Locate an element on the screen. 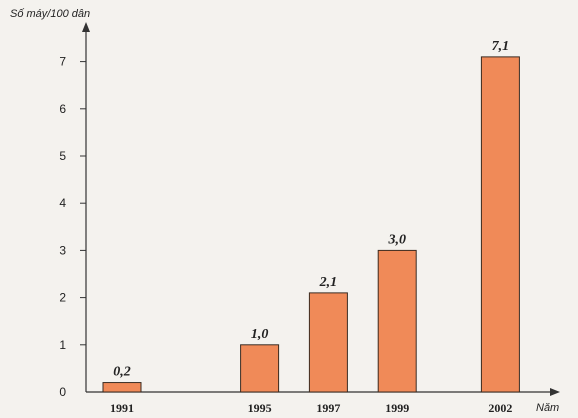 The height and width of the screenshot is (418, 578). x-ticks: 1991 1995 1997 1999 2002 is located at coordinates (311, 408).